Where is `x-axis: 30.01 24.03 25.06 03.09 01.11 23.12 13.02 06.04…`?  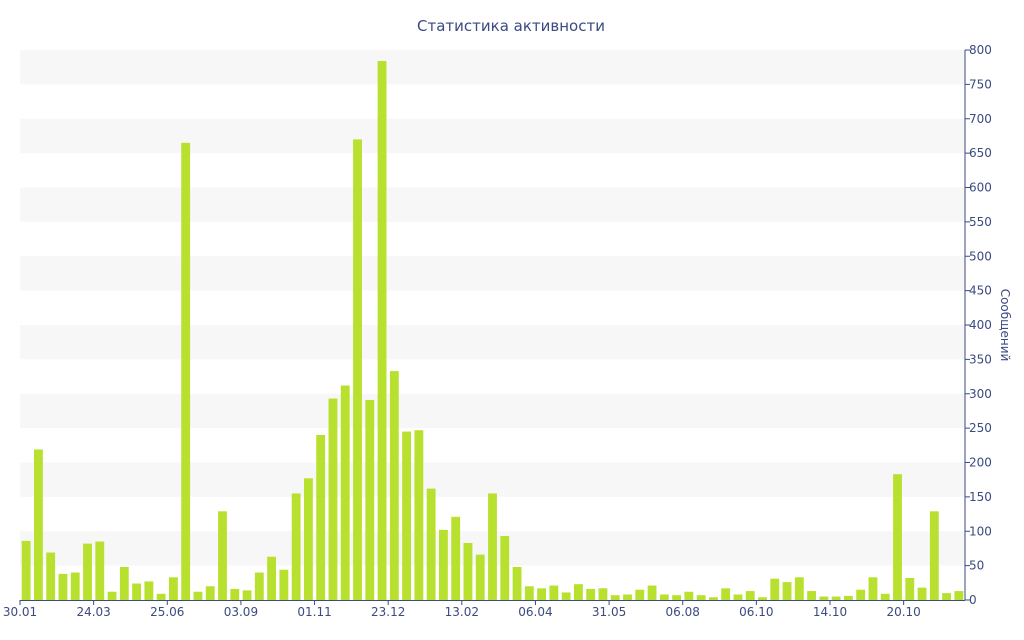
x-axis: 30.01 24.03 25.06 03.09 01.11 23.12 13.02 06.04… is located at coordinates (484, 609).